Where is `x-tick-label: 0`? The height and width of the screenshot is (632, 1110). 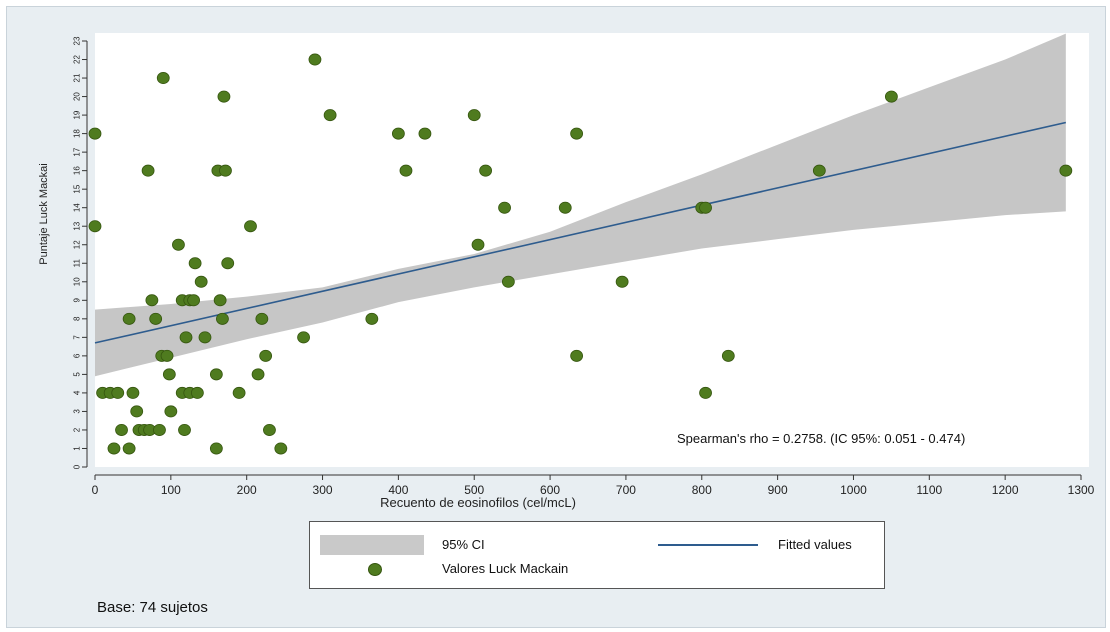 x-tick-label: 0 is located at coordinates (95, 490).